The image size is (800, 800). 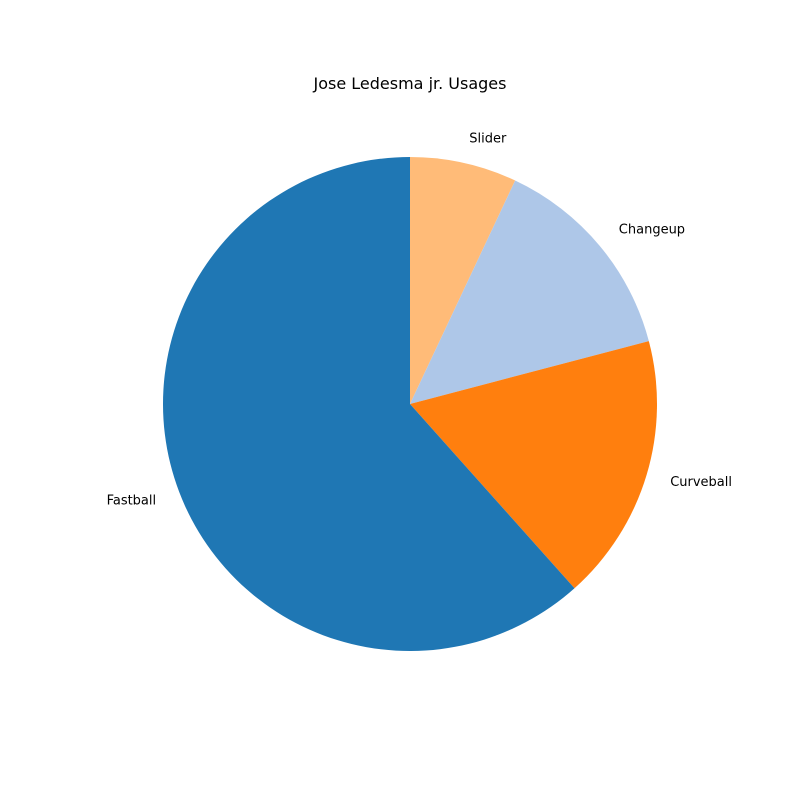 I want to click on pie-label-changeup: Changeup, so click(x=652, y=230).